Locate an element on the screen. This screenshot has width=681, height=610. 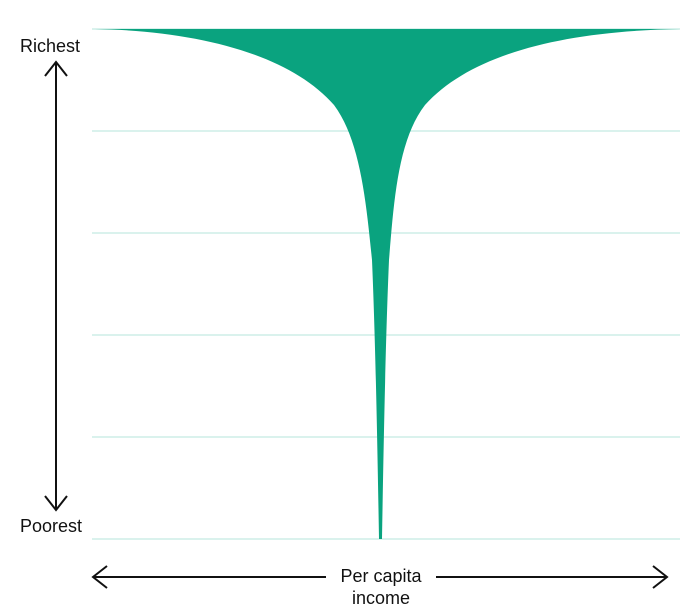
horizontal-arrow is located at coordinates (380, 577).